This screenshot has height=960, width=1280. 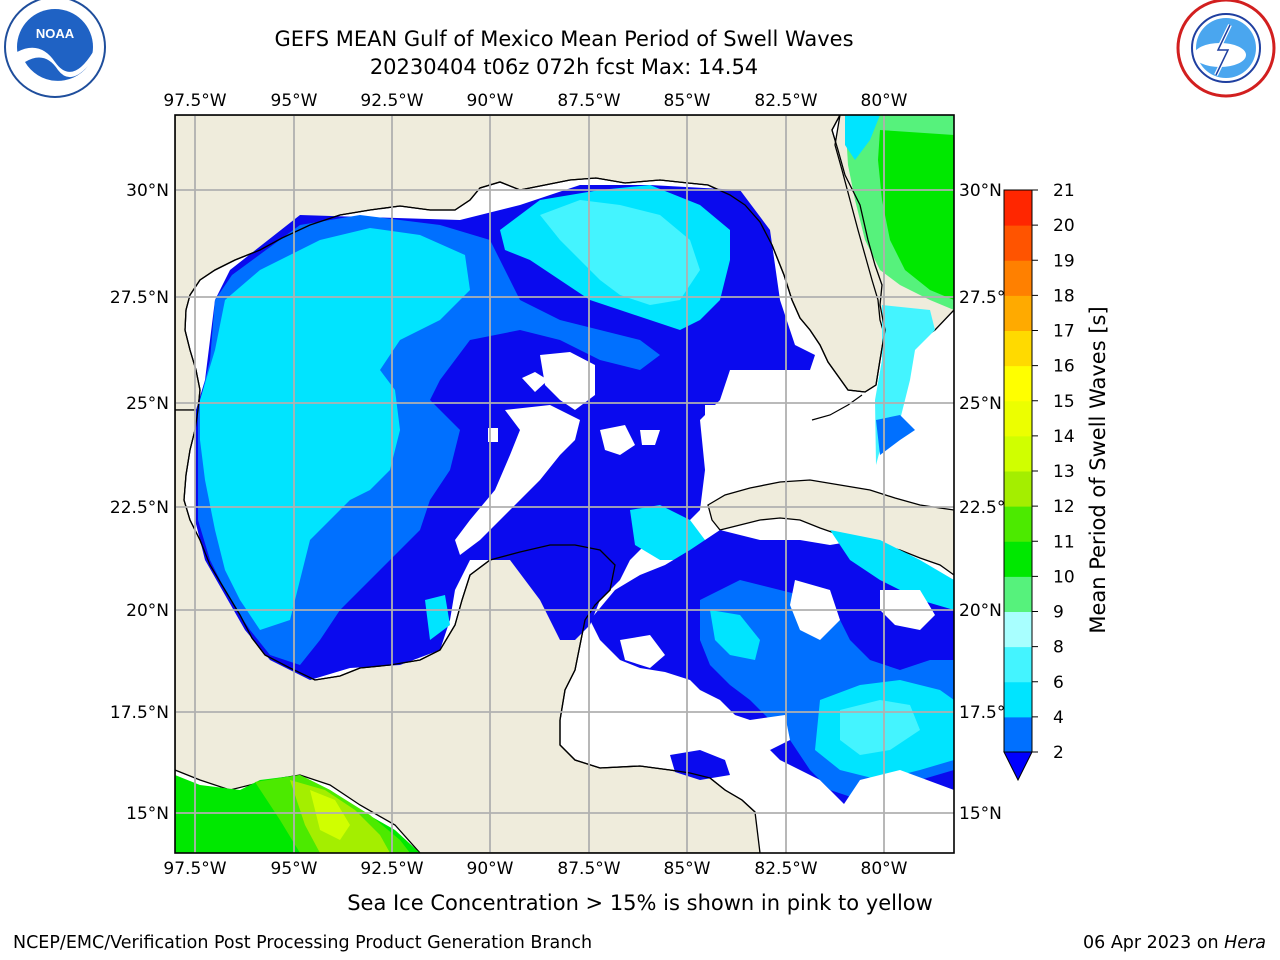 I want to click on lon-tick-bottom: 80°W, so click(x=884, y=869).